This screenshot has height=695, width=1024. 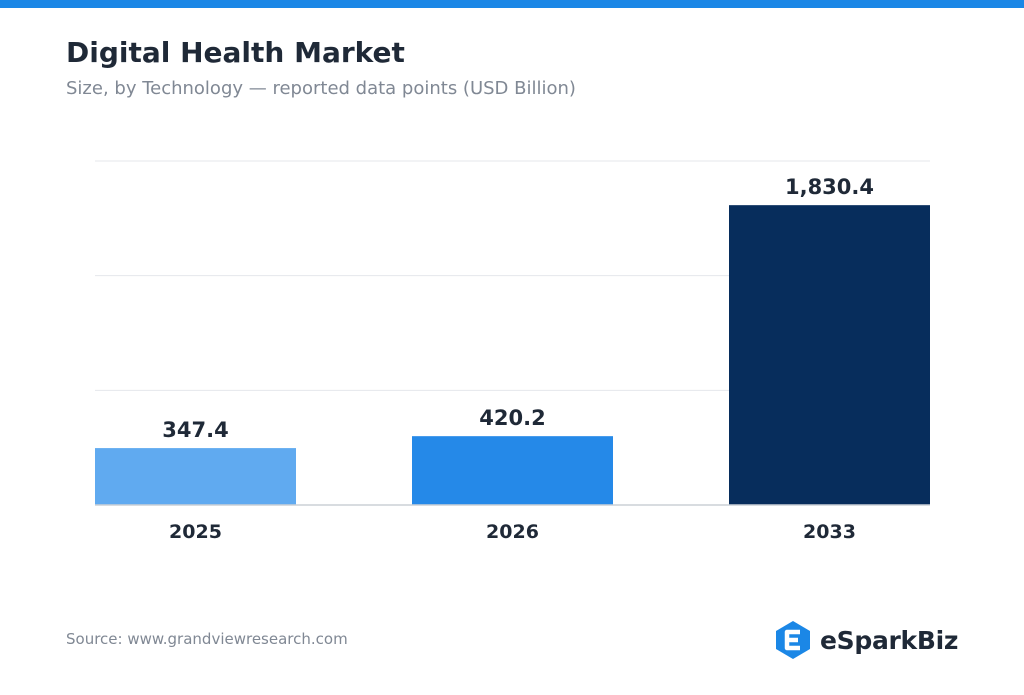 I want to click on brand-logo: eSparkBiz, so click(x=866, y=640).